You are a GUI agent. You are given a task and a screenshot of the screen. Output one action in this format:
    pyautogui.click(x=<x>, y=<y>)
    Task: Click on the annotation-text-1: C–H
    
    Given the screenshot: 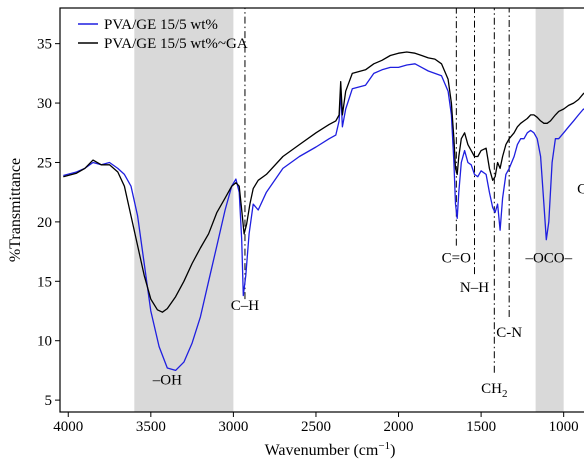 What is the action you would take?
    pyautogui.click(x=245, y=306)
    